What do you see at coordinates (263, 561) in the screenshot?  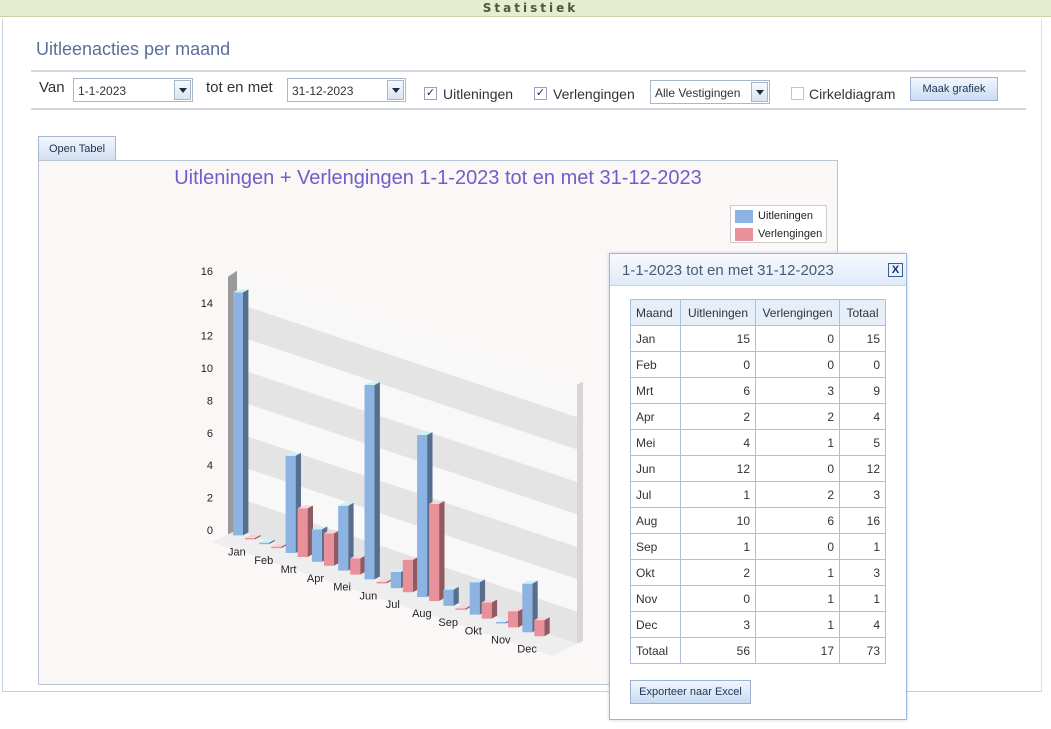 I see `x-axis-tick-label: Feb` at bounding box center [263, 561].